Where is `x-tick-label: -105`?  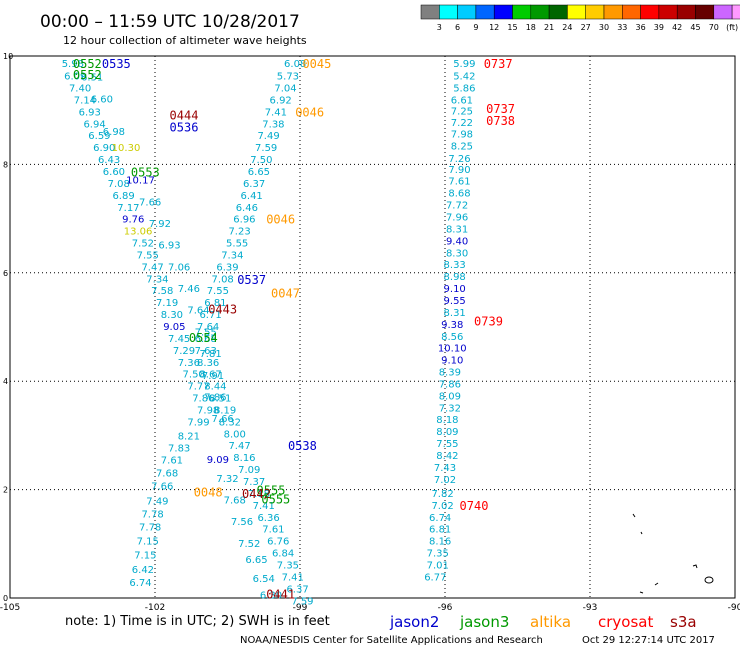
x-tick-label: -105 is located at coordinates (10, 608).